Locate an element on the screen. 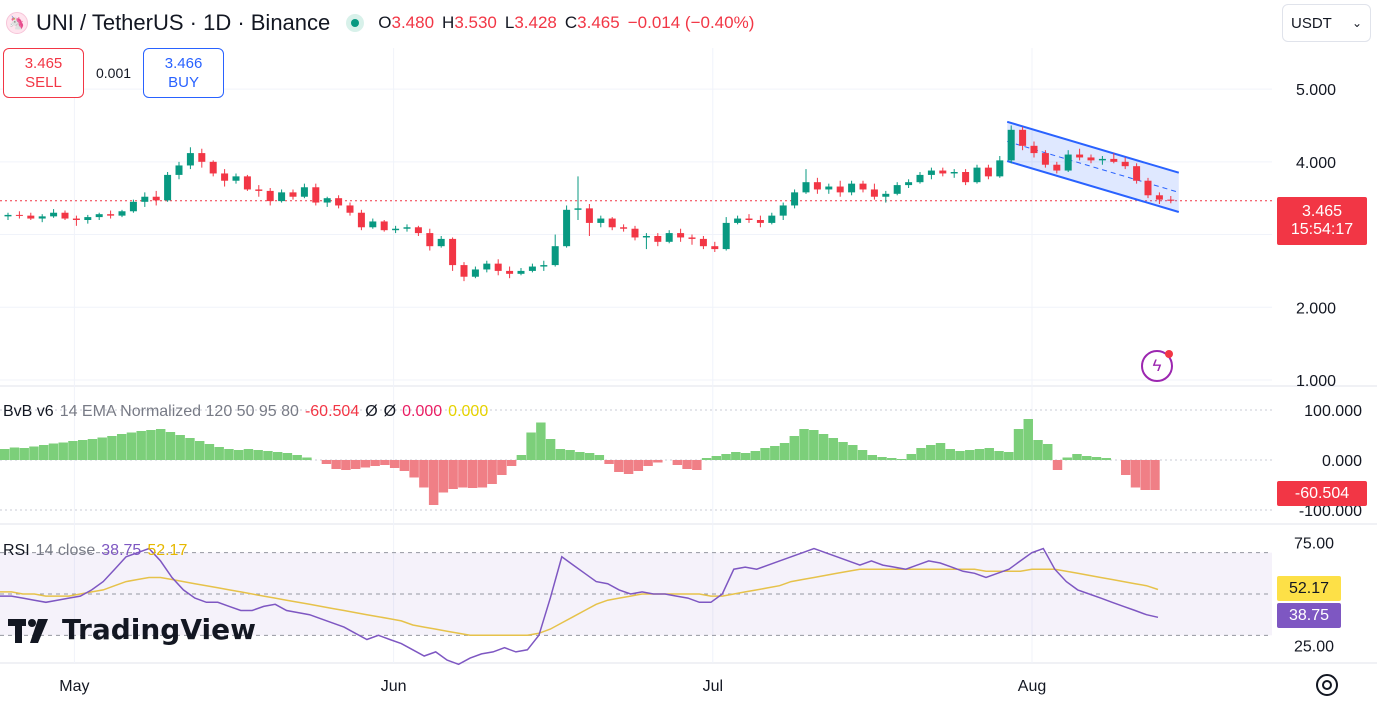  ohlc-label: H is located at coordinates (448, 22).